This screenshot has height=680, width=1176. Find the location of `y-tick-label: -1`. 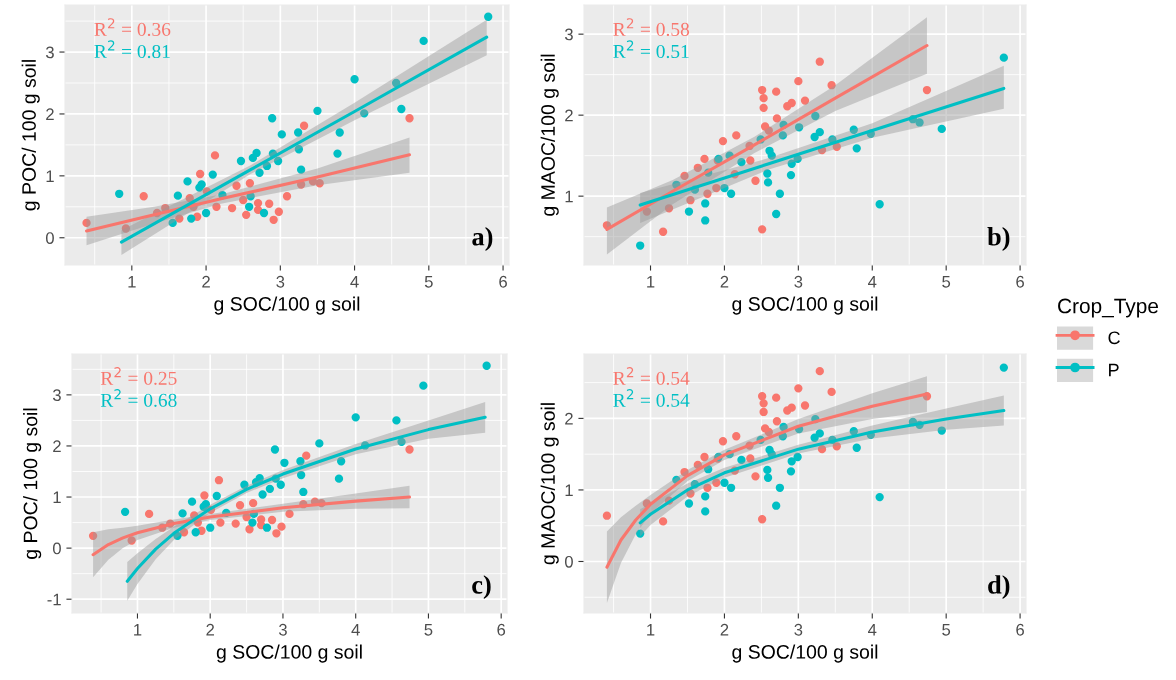

y-tick-label: -1 is located at coordinates (54, 599).